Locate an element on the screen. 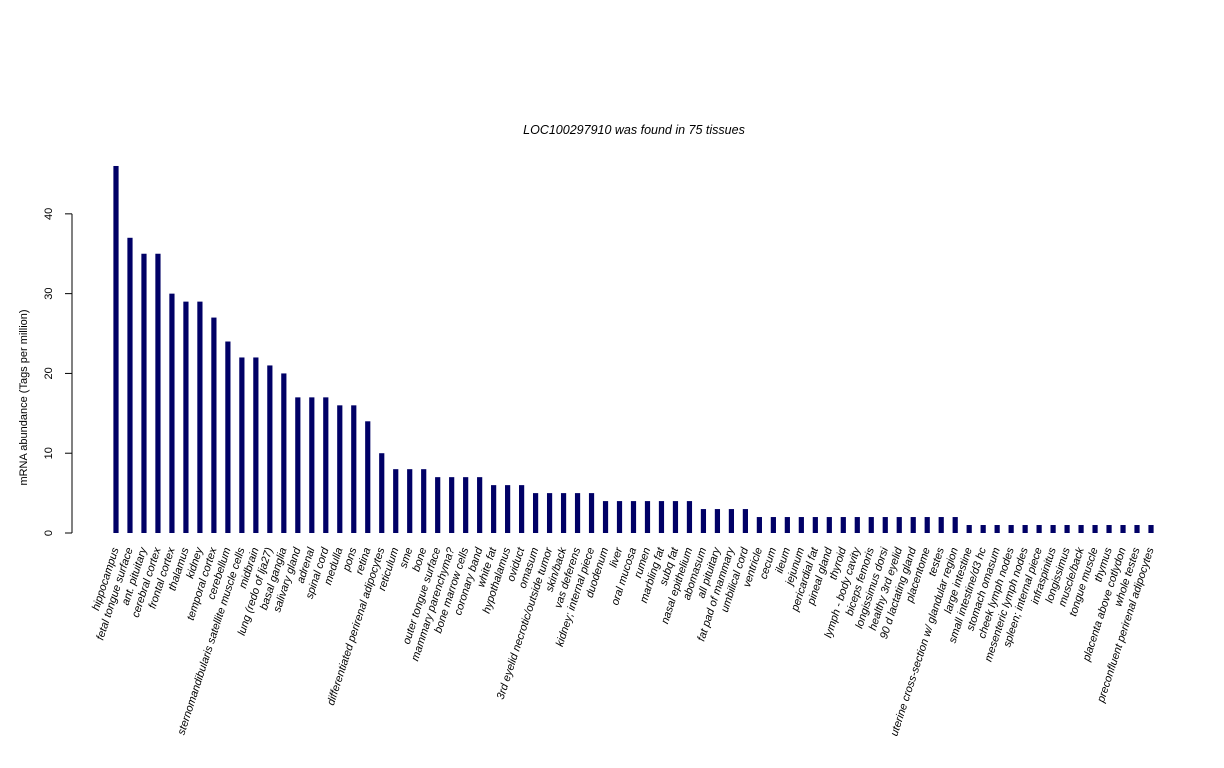 The height and width of the screenshot is (768, 1224). y-axis: 0 10 20 30 40 is located at coordinates (58, 372).